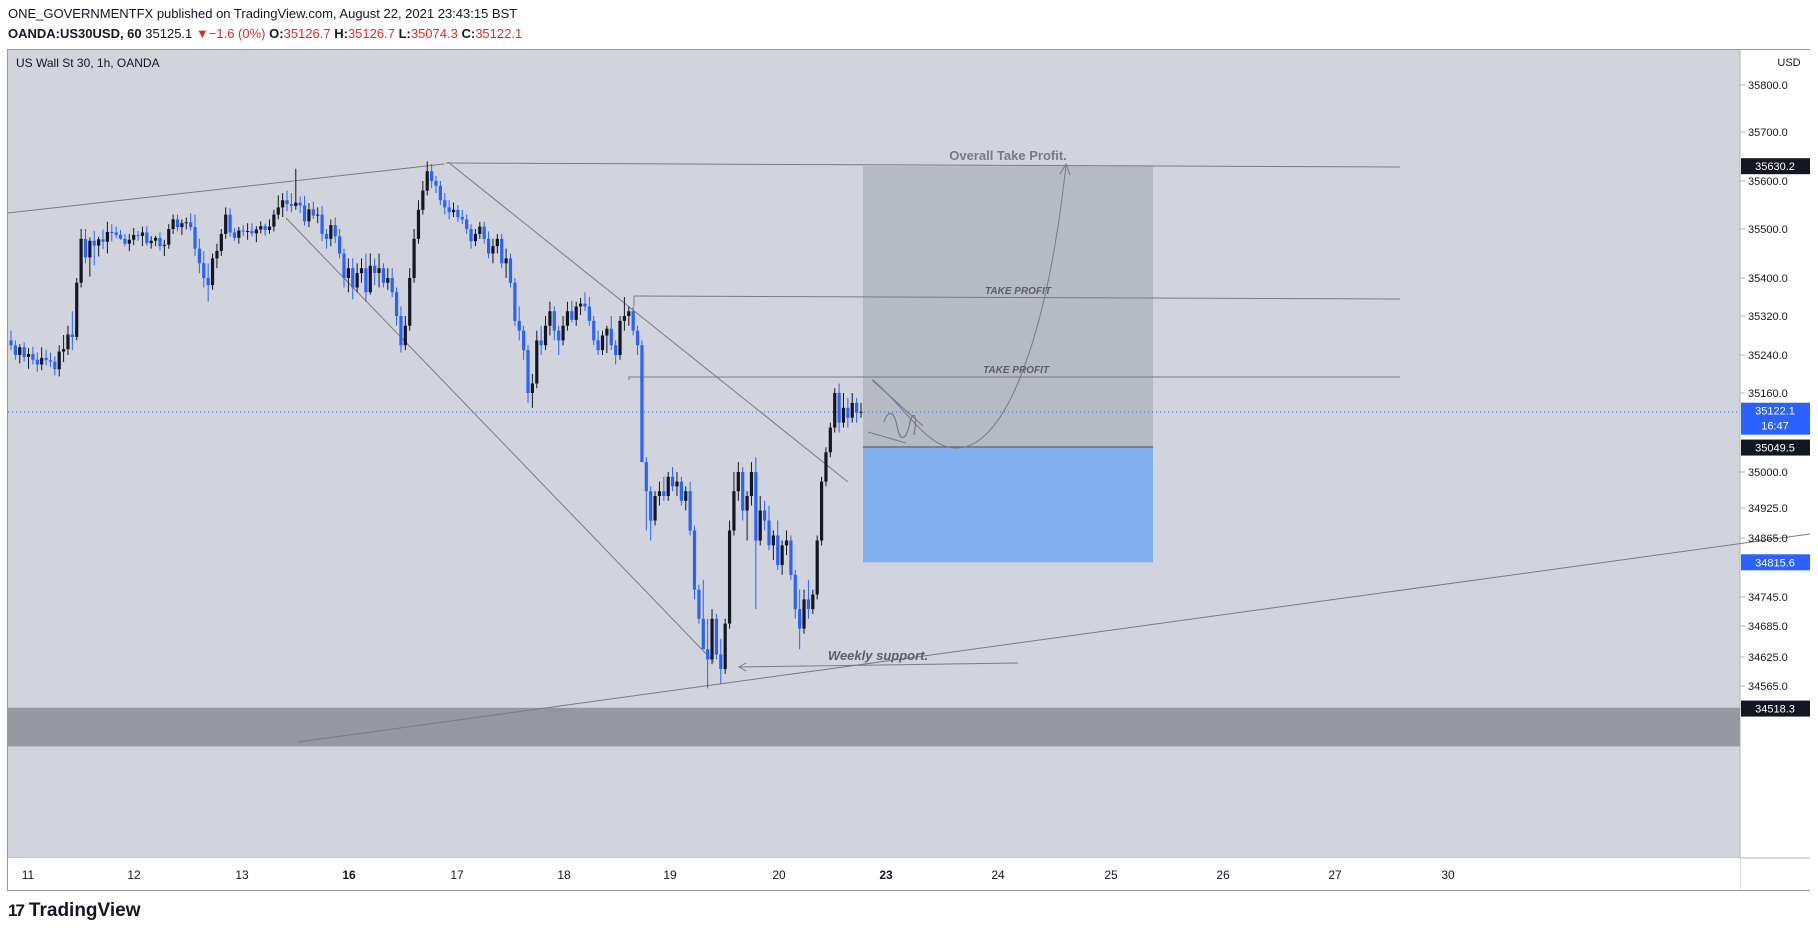  I want to click on low-label: L:, so click(404, 33).